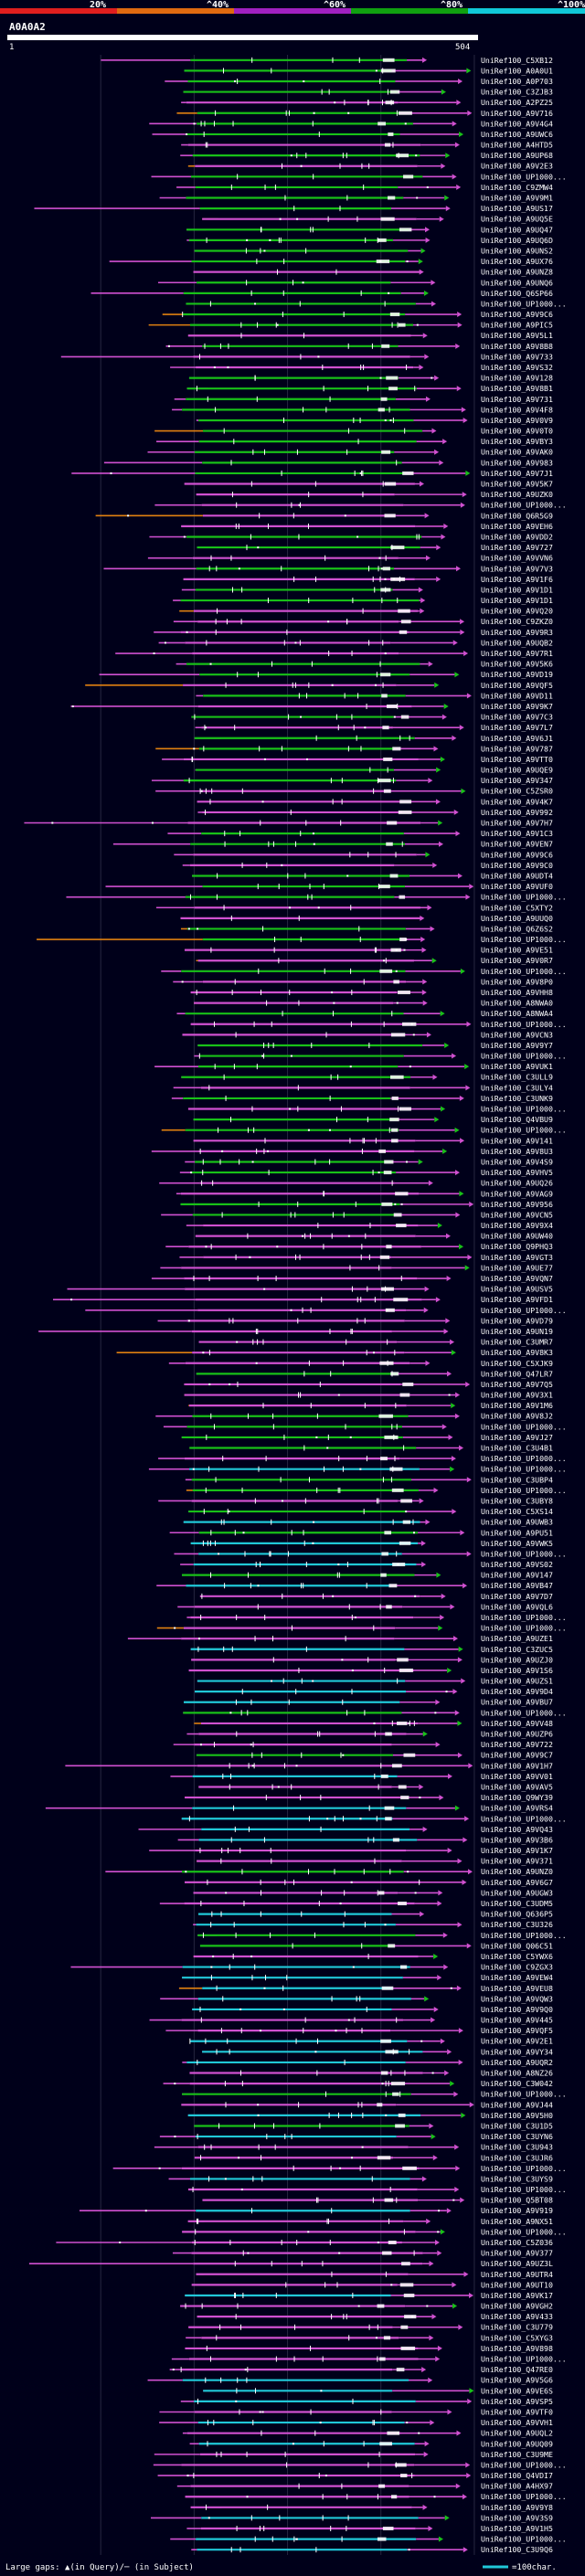 This screenshot has height=2576, width=585. What do you see at coordinates (517, 1257) in the screenshot?
I see `hit-label: UniRef100_A9VGT3` at bounding box center [517, 1257].